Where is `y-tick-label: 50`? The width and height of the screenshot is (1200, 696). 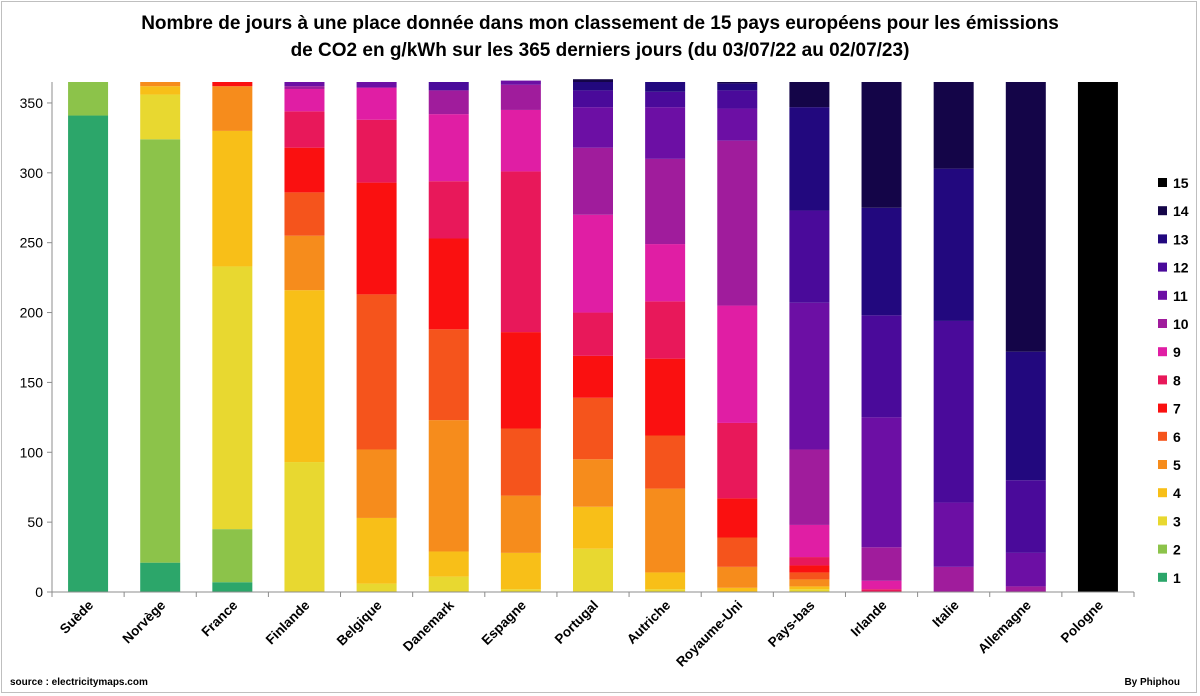 y-tick-label: 50 is located at coordinates (35, 522).